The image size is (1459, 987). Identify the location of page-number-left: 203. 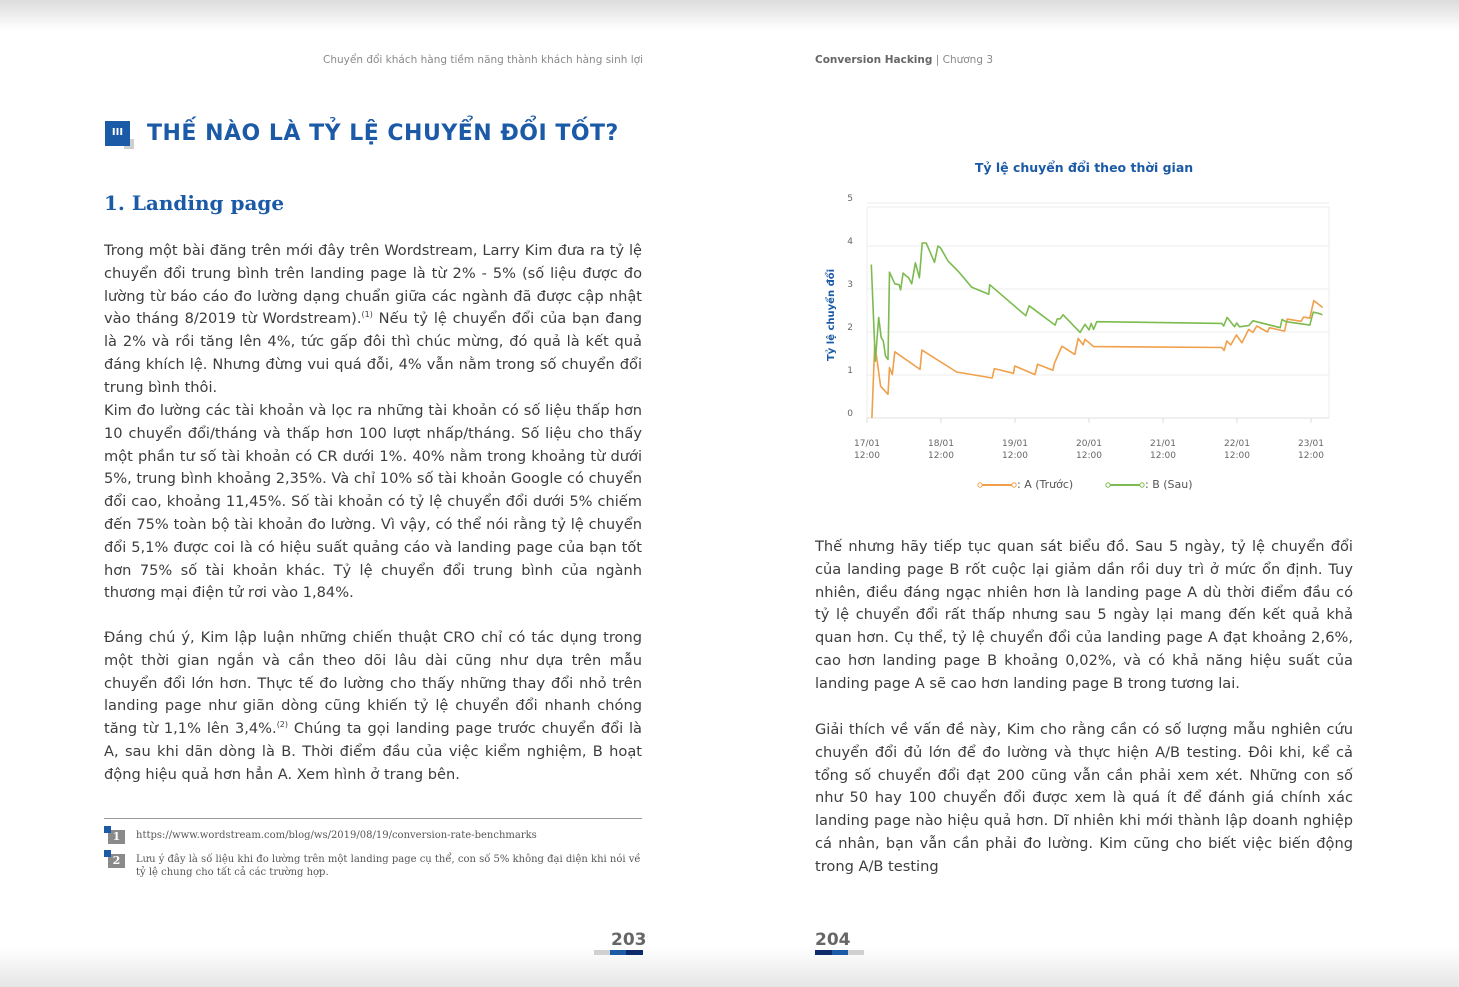
(629, 940).